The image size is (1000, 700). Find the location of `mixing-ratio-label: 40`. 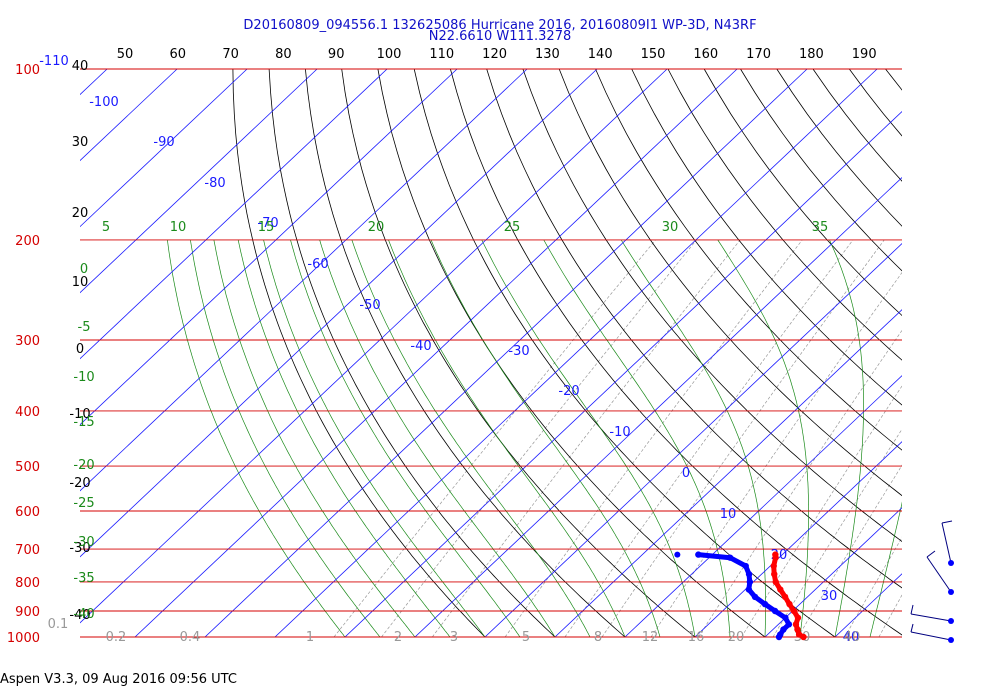

mixing-ratio-label: 40 is located at coordinates (852, 637).